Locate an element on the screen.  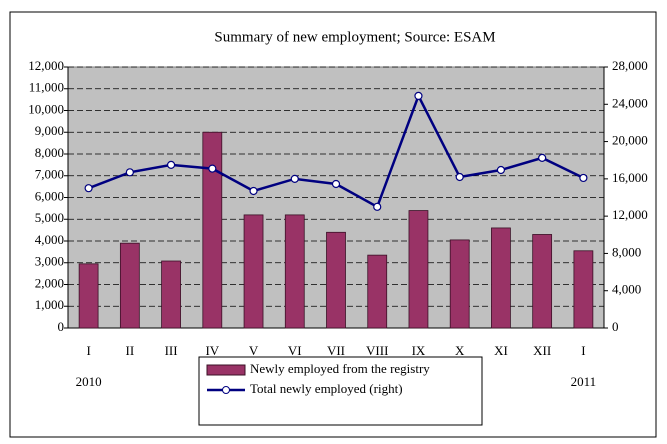
y2-tick-label: 12,000 is located at coordinates (630, 214).